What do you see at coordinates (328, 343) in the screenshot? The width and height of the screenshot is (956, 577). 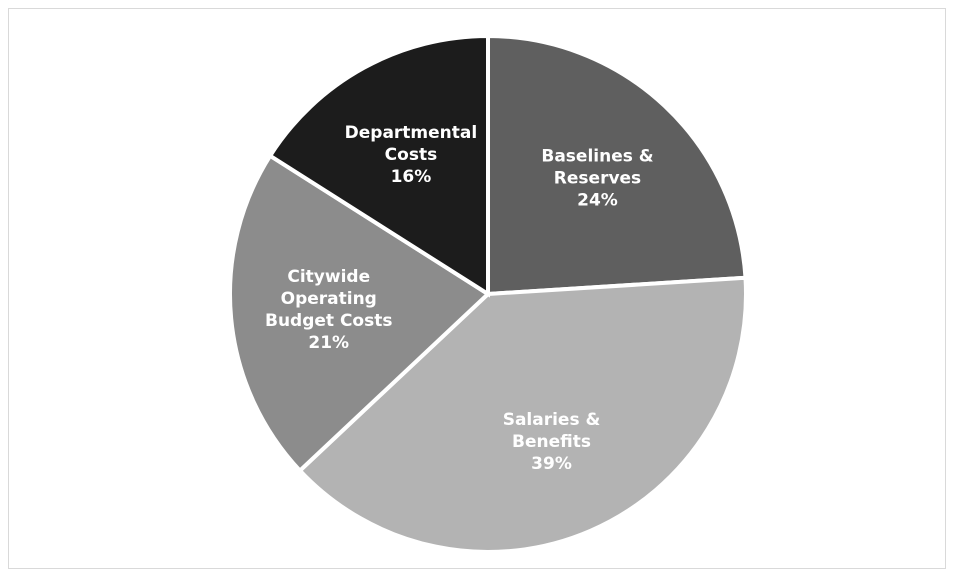 I see `slice-percent-label: 21%` at bounding box center [328, 343].